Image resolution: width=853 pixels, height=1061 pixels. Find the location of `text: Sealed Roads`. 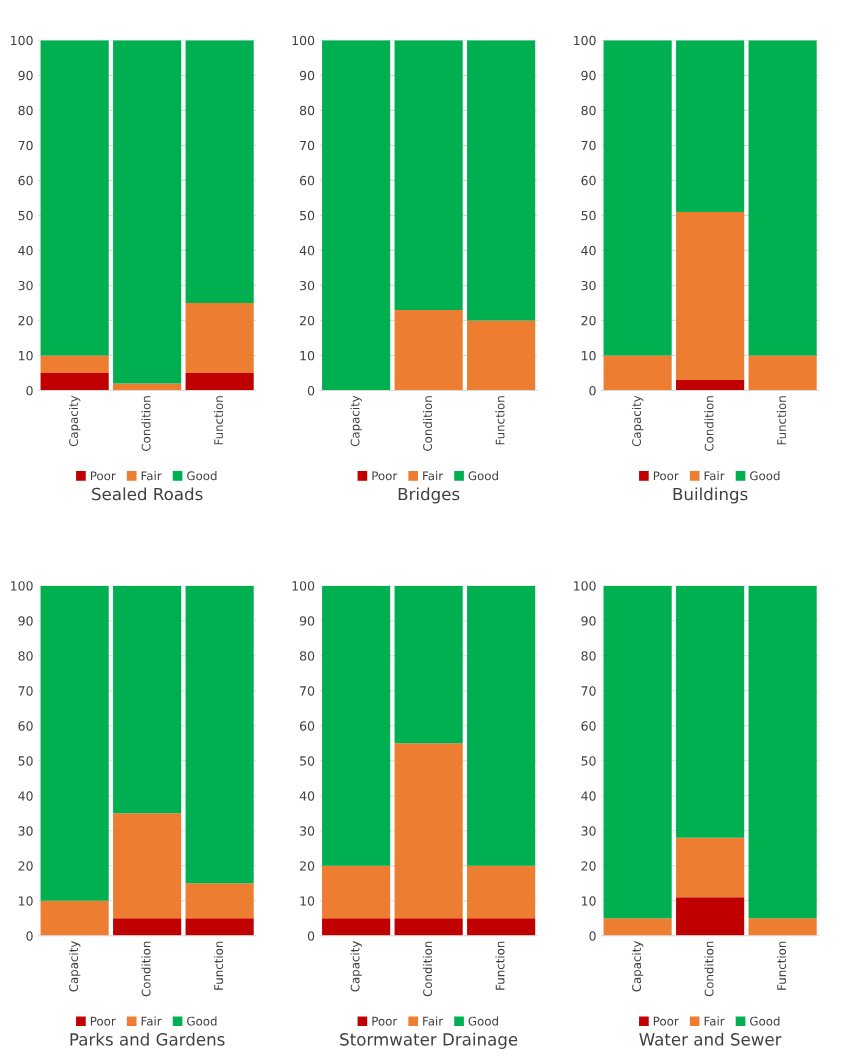

text: Sealed Roads is located at coordinates (147, 494).